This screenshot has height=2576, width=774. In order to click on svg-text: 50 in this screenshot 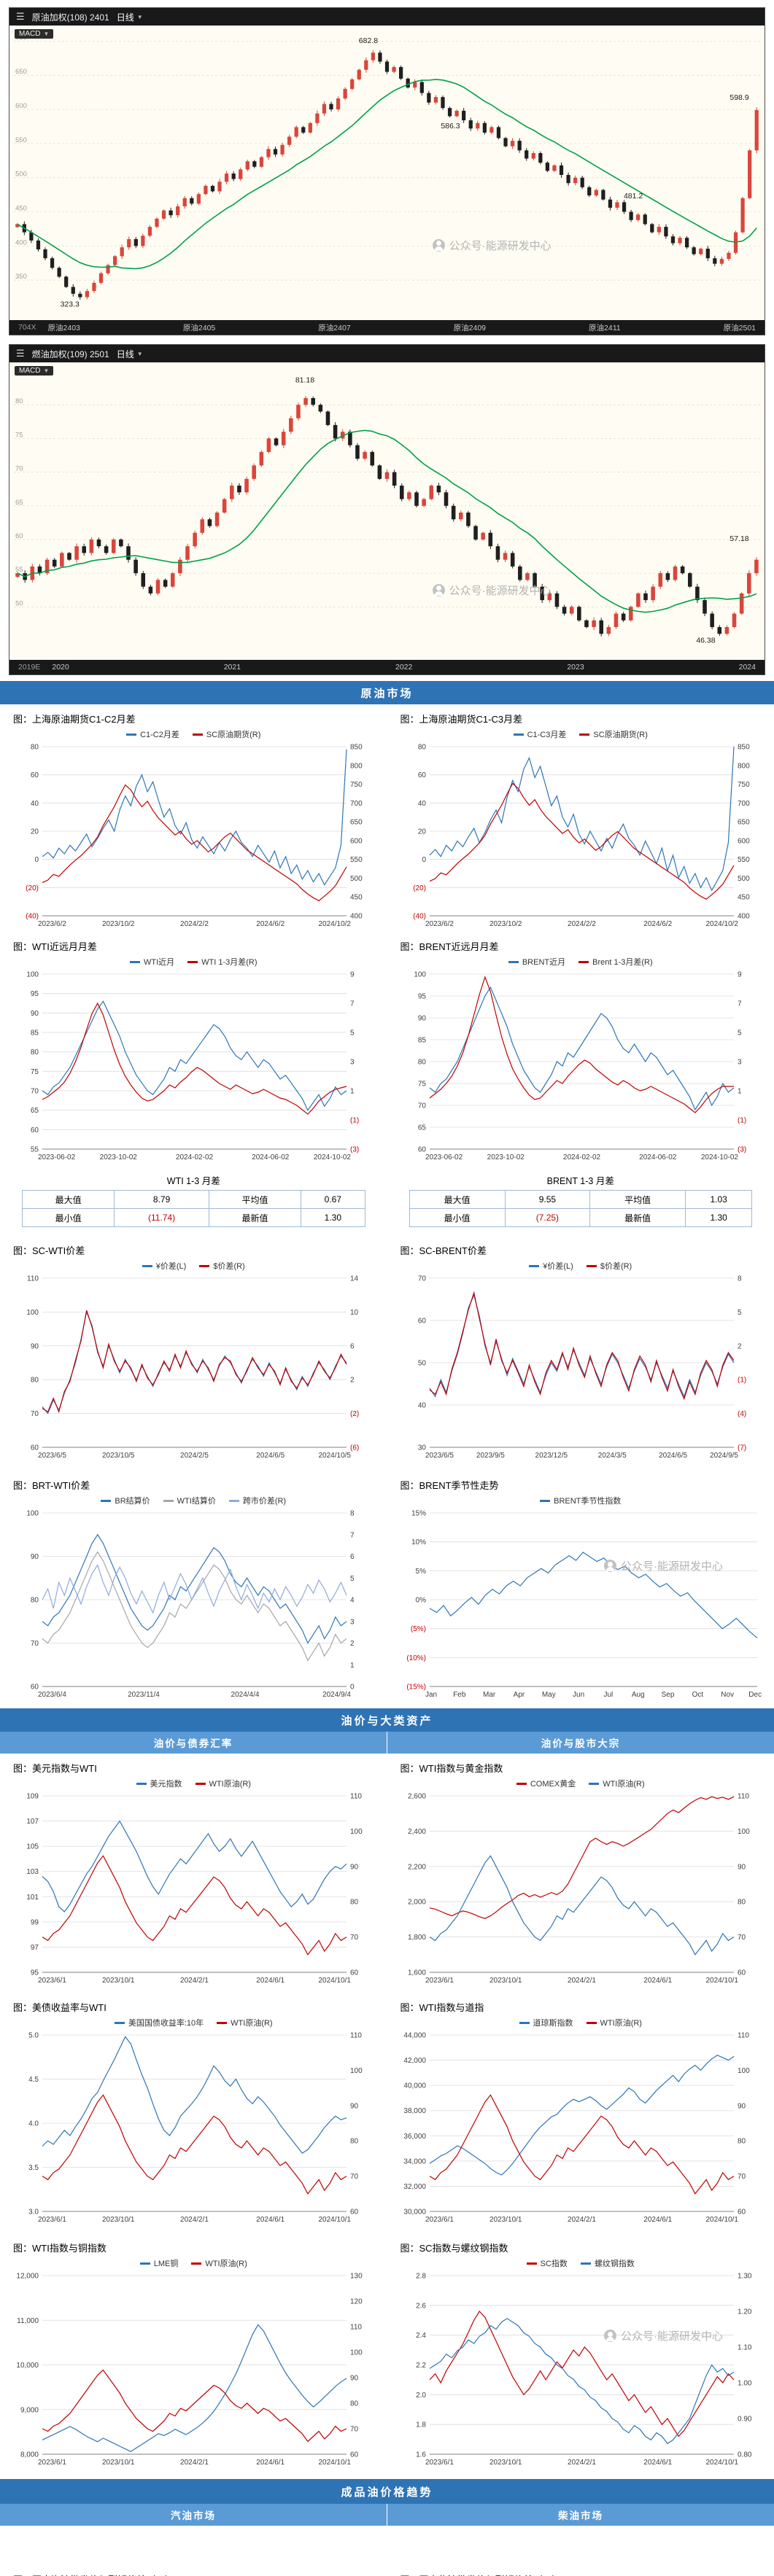, I will do `click(421, 1364)`.